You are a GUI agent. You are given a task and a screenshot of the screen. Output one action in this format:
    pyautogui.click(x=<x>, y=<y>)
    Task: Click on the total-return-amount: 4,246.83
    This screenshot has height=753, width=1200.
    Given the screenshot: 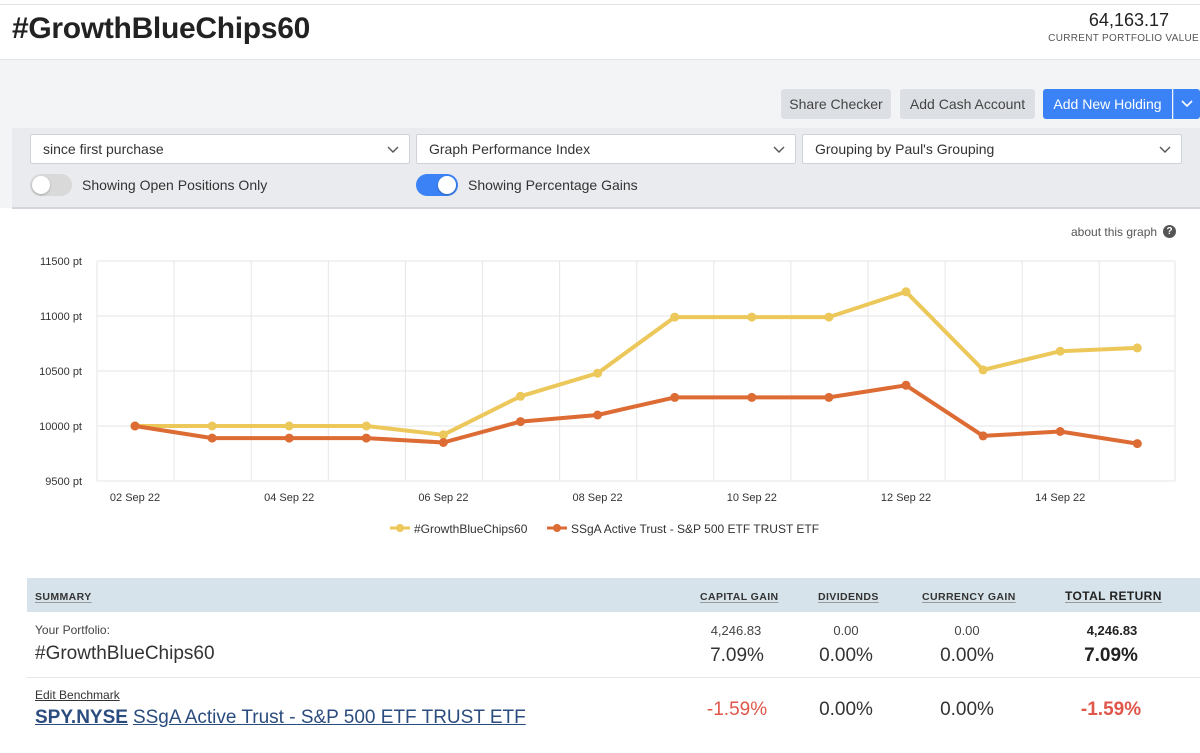 What is the action you would take?
    pyautogui.click(x=1112, y=630)
    